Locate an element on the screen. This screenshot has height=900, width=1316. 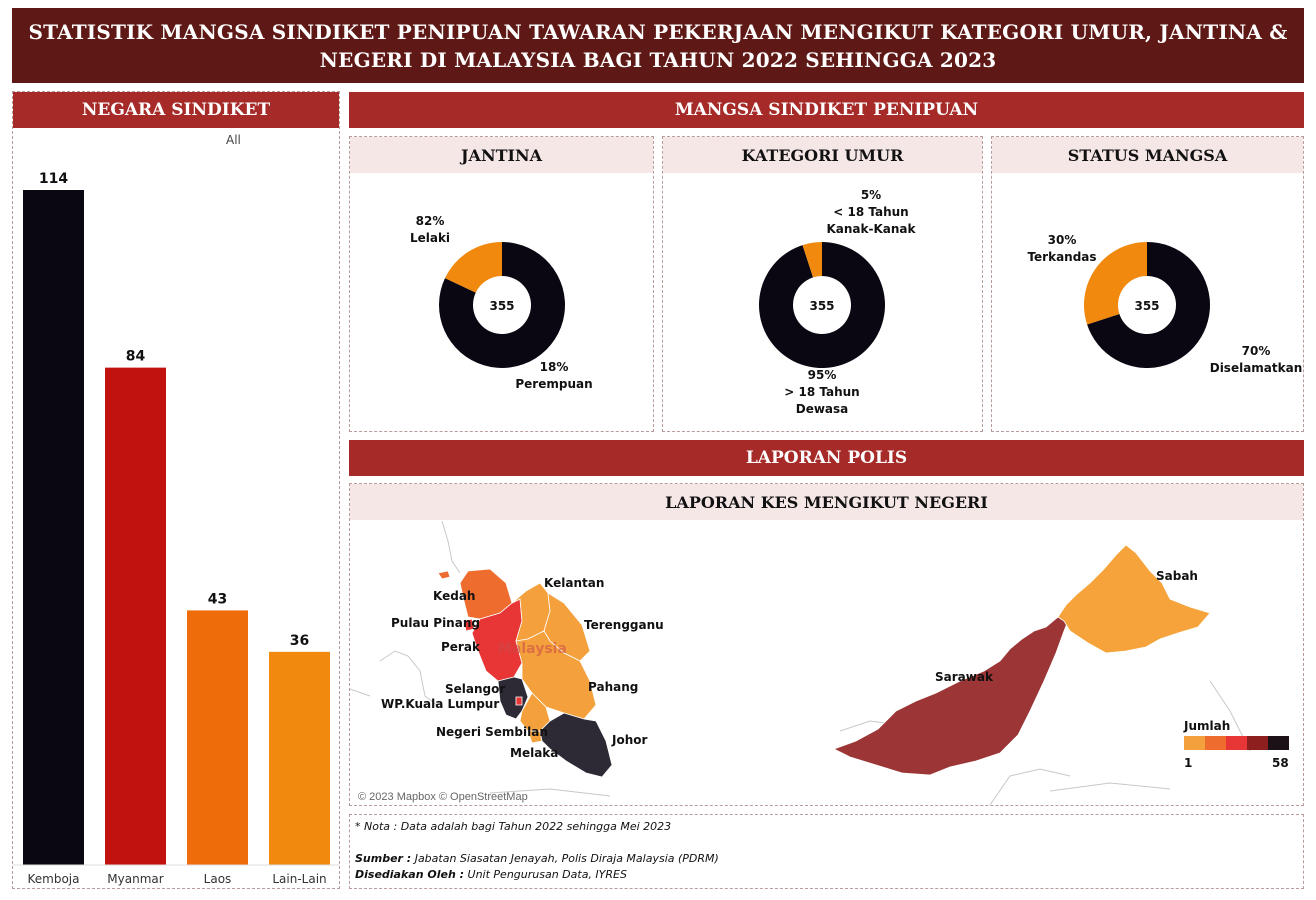
jantina-header: JANTINA is located at coordinates (501, 155).